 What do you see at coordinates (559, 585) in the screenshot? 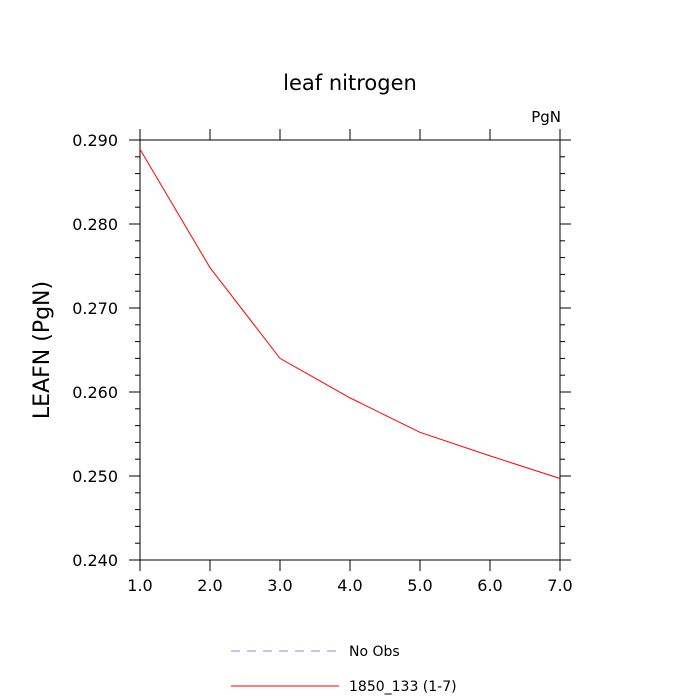
I see `x-tick-label: 7.0` at bounding box center [559, 585].